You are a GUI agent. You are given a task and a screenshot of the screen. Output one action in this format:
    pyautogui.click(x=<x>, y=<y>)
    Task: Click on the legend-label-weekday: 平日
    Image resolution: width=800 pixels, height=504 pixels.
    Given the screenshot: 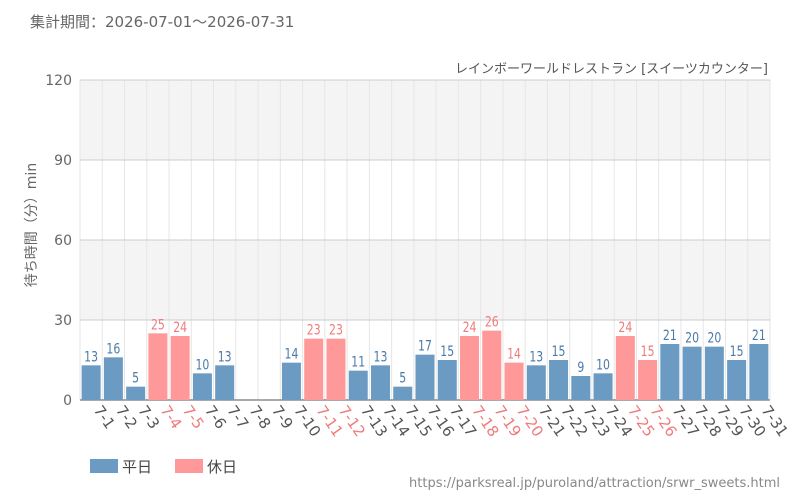 What is the action you would take?
    pyautogui.click(x=137, y=467)
    